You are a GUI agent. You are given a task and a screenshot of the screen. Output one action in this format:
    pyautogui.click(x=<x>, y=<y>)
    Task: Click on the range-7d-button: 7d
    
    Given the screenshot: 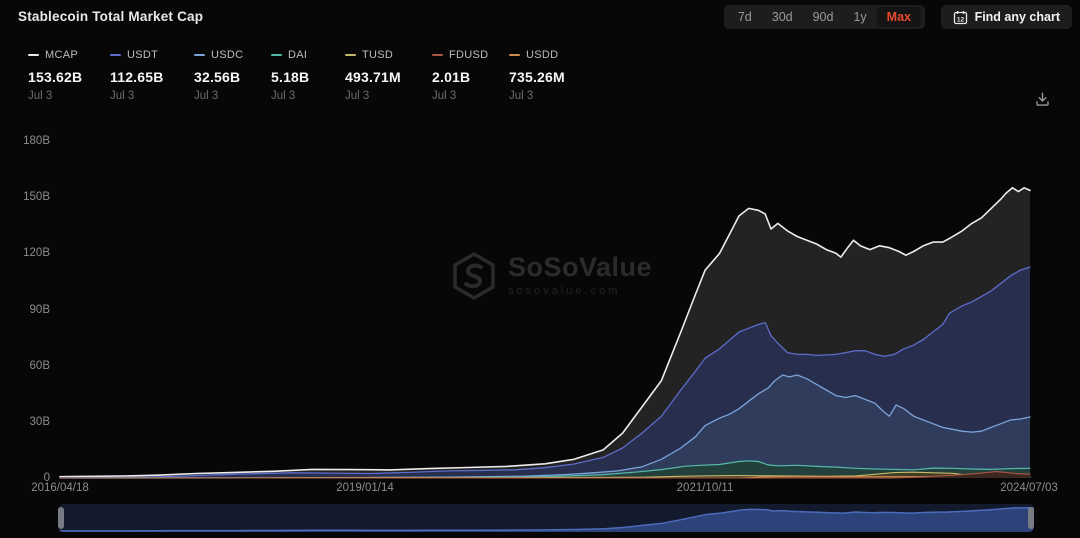 What is the action you would take?
    pyautogui.click(x=745, y=17)
    